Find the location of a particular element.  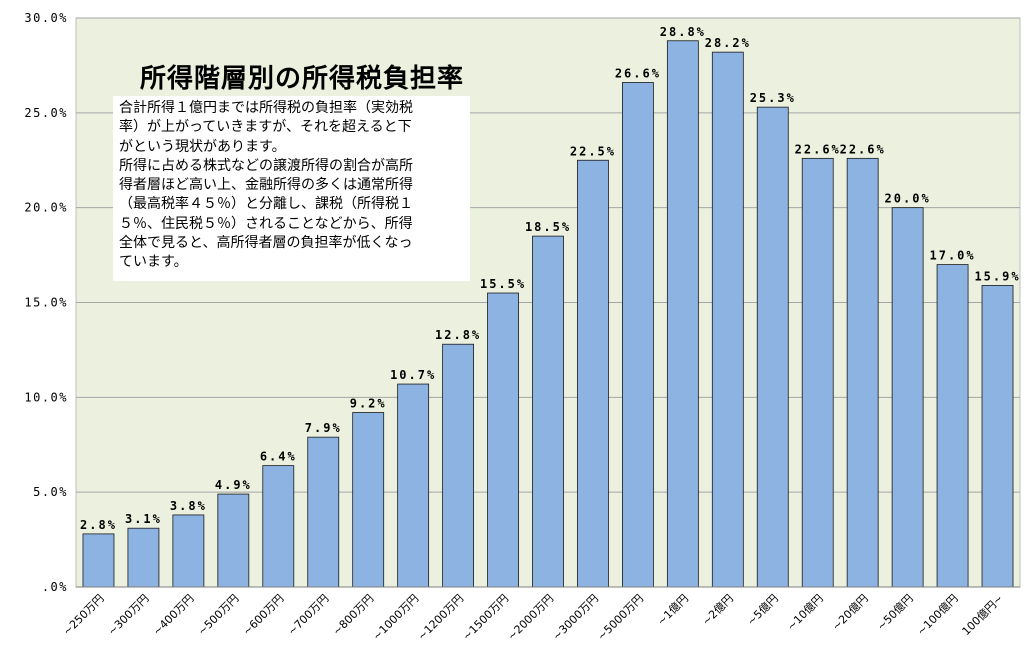

data-label: 10.7% is located at coordinates (413, 375).